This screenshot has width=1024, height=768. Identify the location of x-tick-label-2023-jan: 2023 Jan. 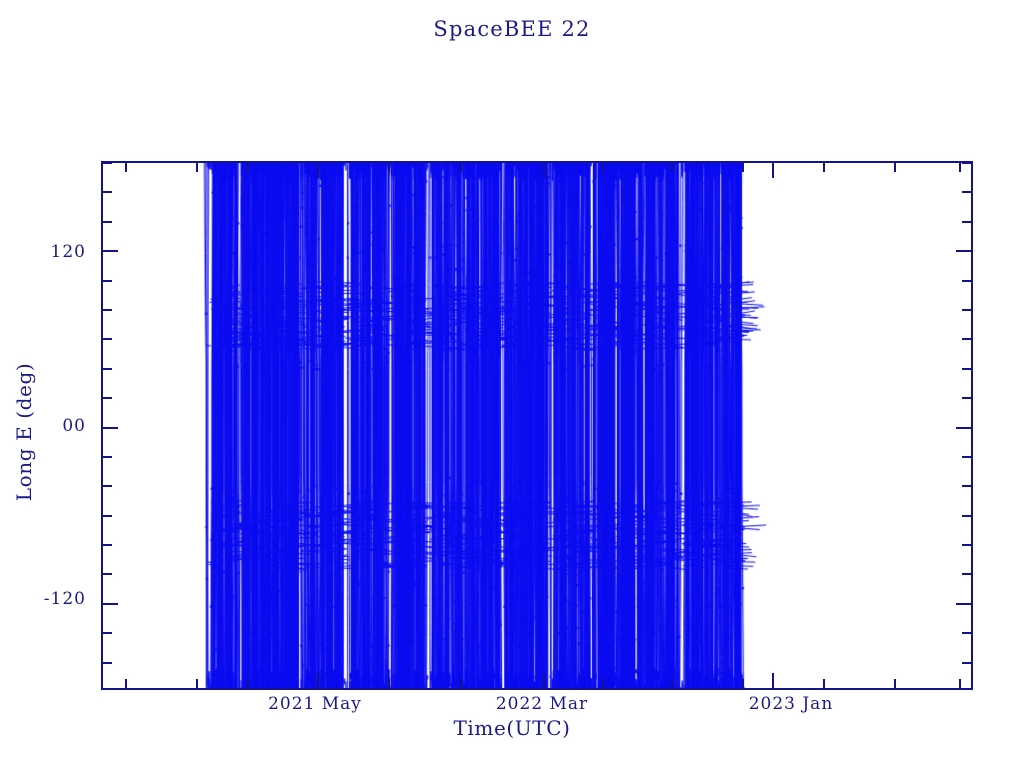
(791, 704).